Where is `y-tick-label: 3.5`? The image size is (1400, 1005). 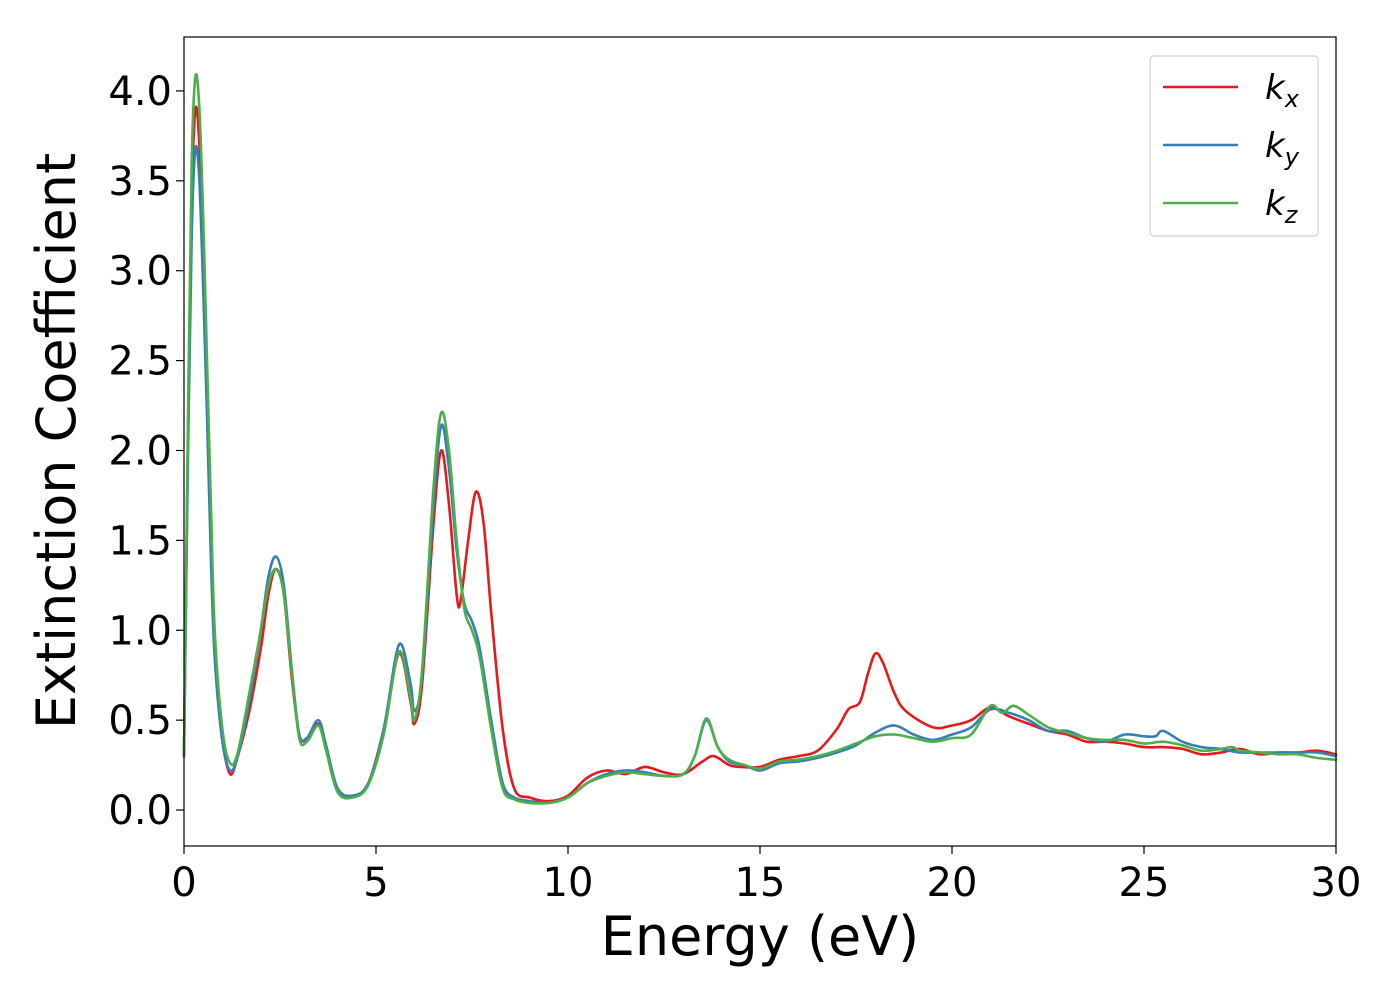
y-tick-label: 3.5 is located at coordinates (140, 182).